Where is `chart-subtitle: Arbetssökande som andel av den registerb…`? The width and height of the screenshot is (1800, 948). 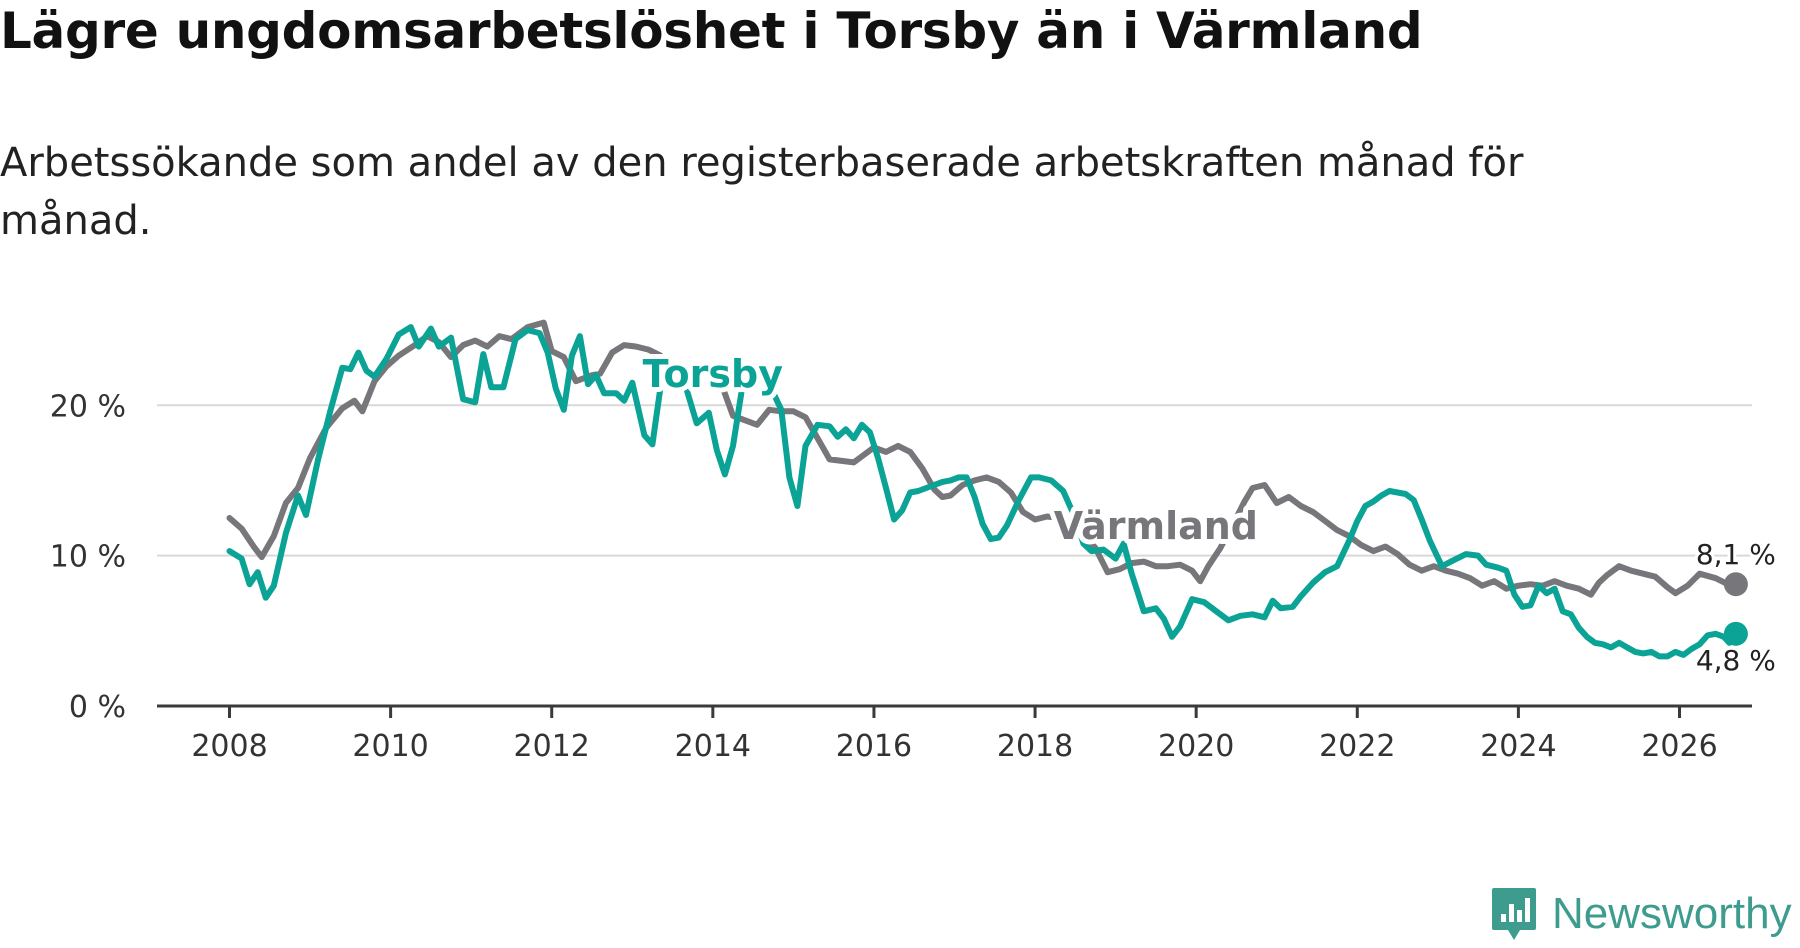 chart-subtitle: Arbetssökande som andel av den registerb… is located at coordinates (762, 192).